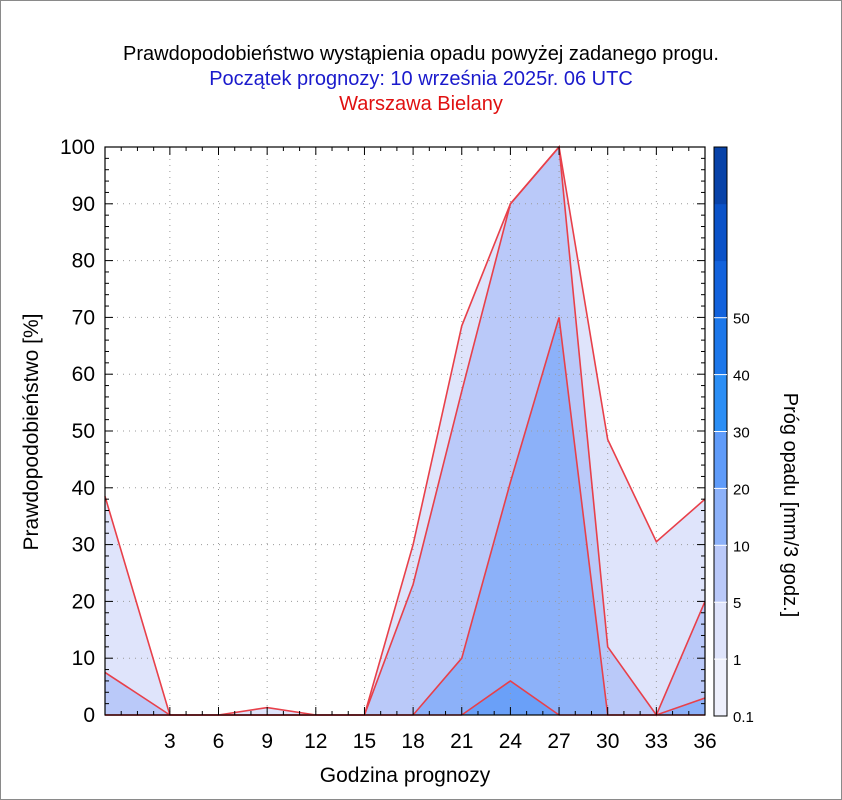 Image resolution: width=842 pixels, height=800 pixels. Describe the element at coordinates (741, 433) in the screenshot. I see `colorbar-tick-label: 30` at that location.